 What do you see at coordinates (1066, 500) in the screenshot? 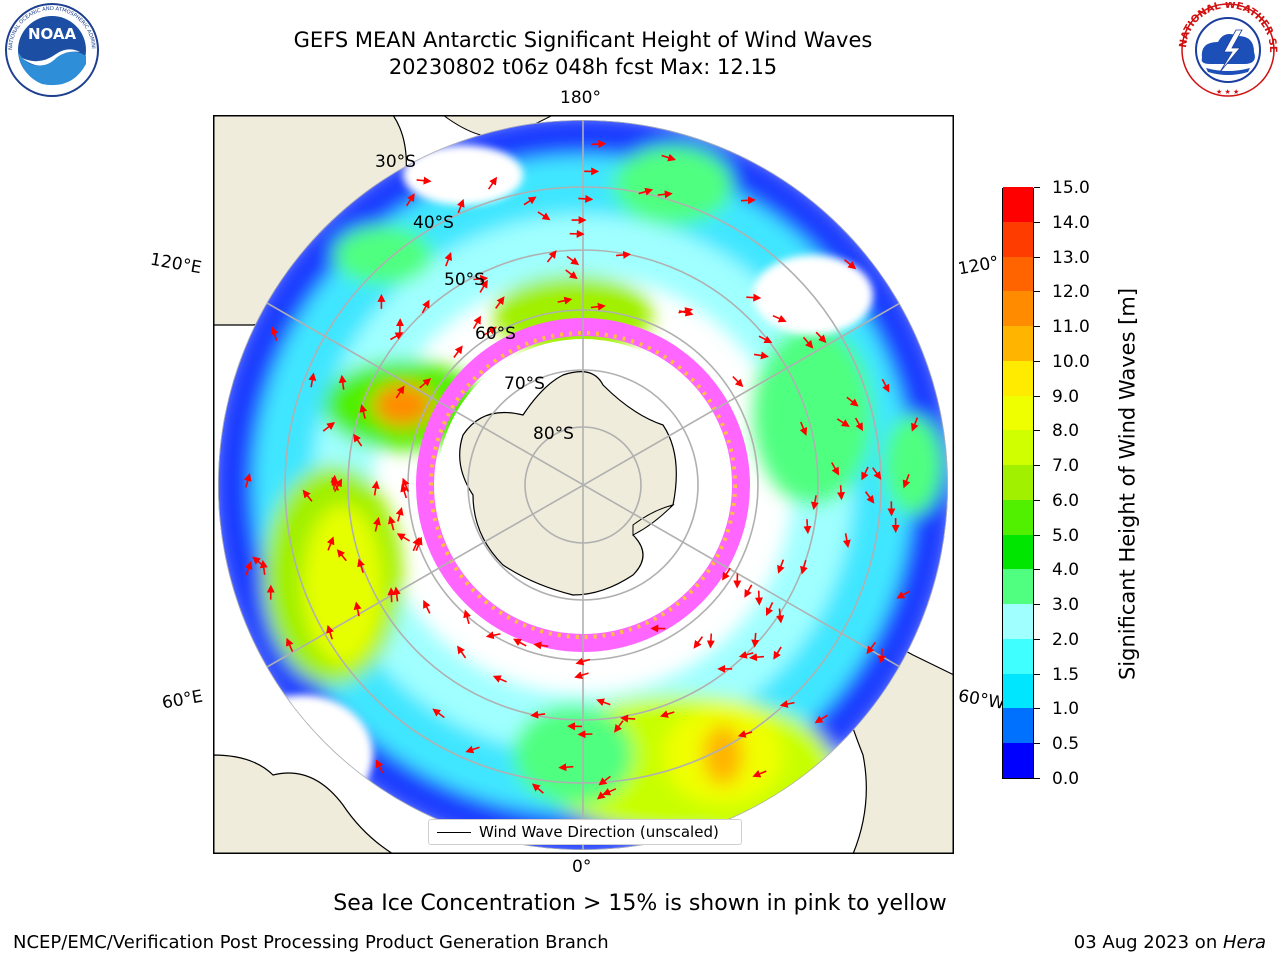
I see `colorbar-tick-label: 6.0` at bounding box center [1066, 500].